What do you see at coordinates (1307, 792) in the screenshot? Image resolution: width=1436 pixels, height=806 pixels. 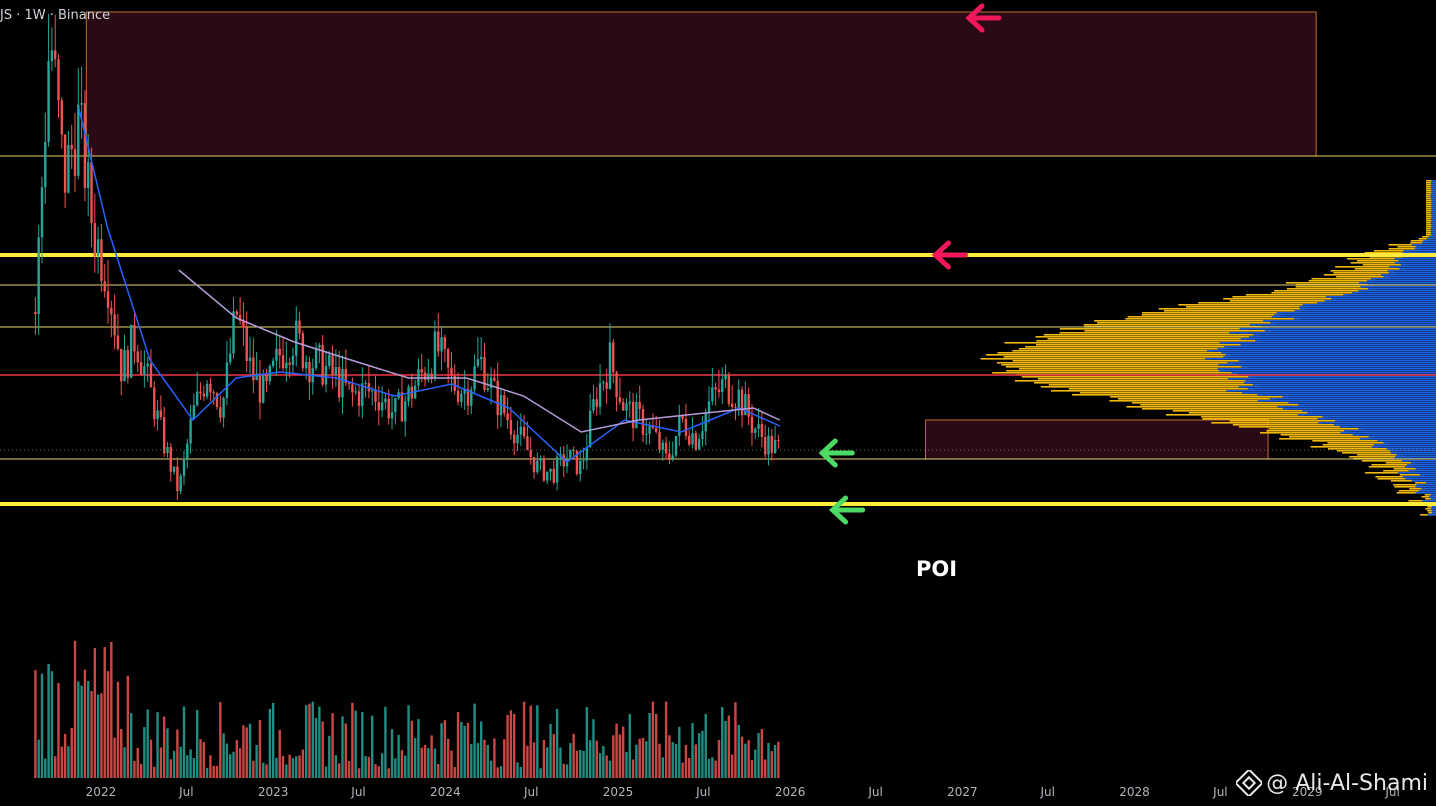 I see `x-tick-label: 2029` at bounding box center [1307, 792].